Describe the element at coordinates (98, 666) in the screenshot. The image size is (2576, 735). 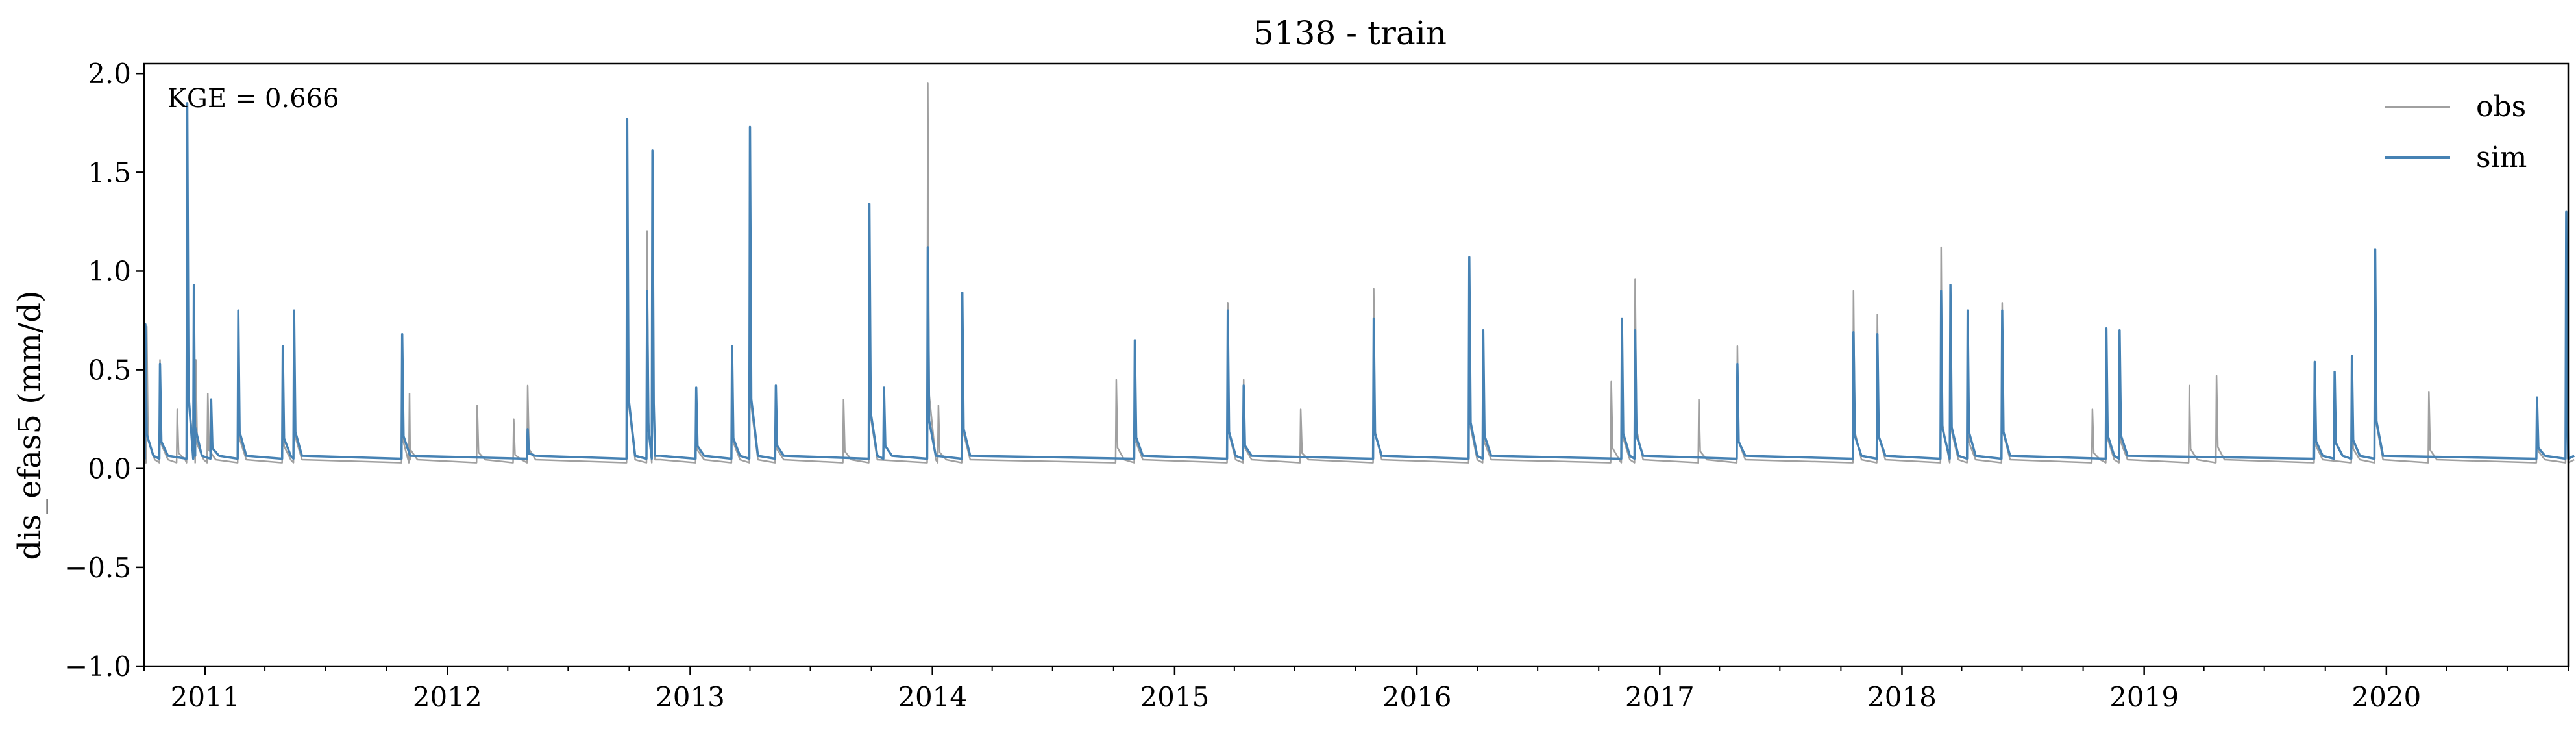
I see `y-tick-label: −1.0` at that location.